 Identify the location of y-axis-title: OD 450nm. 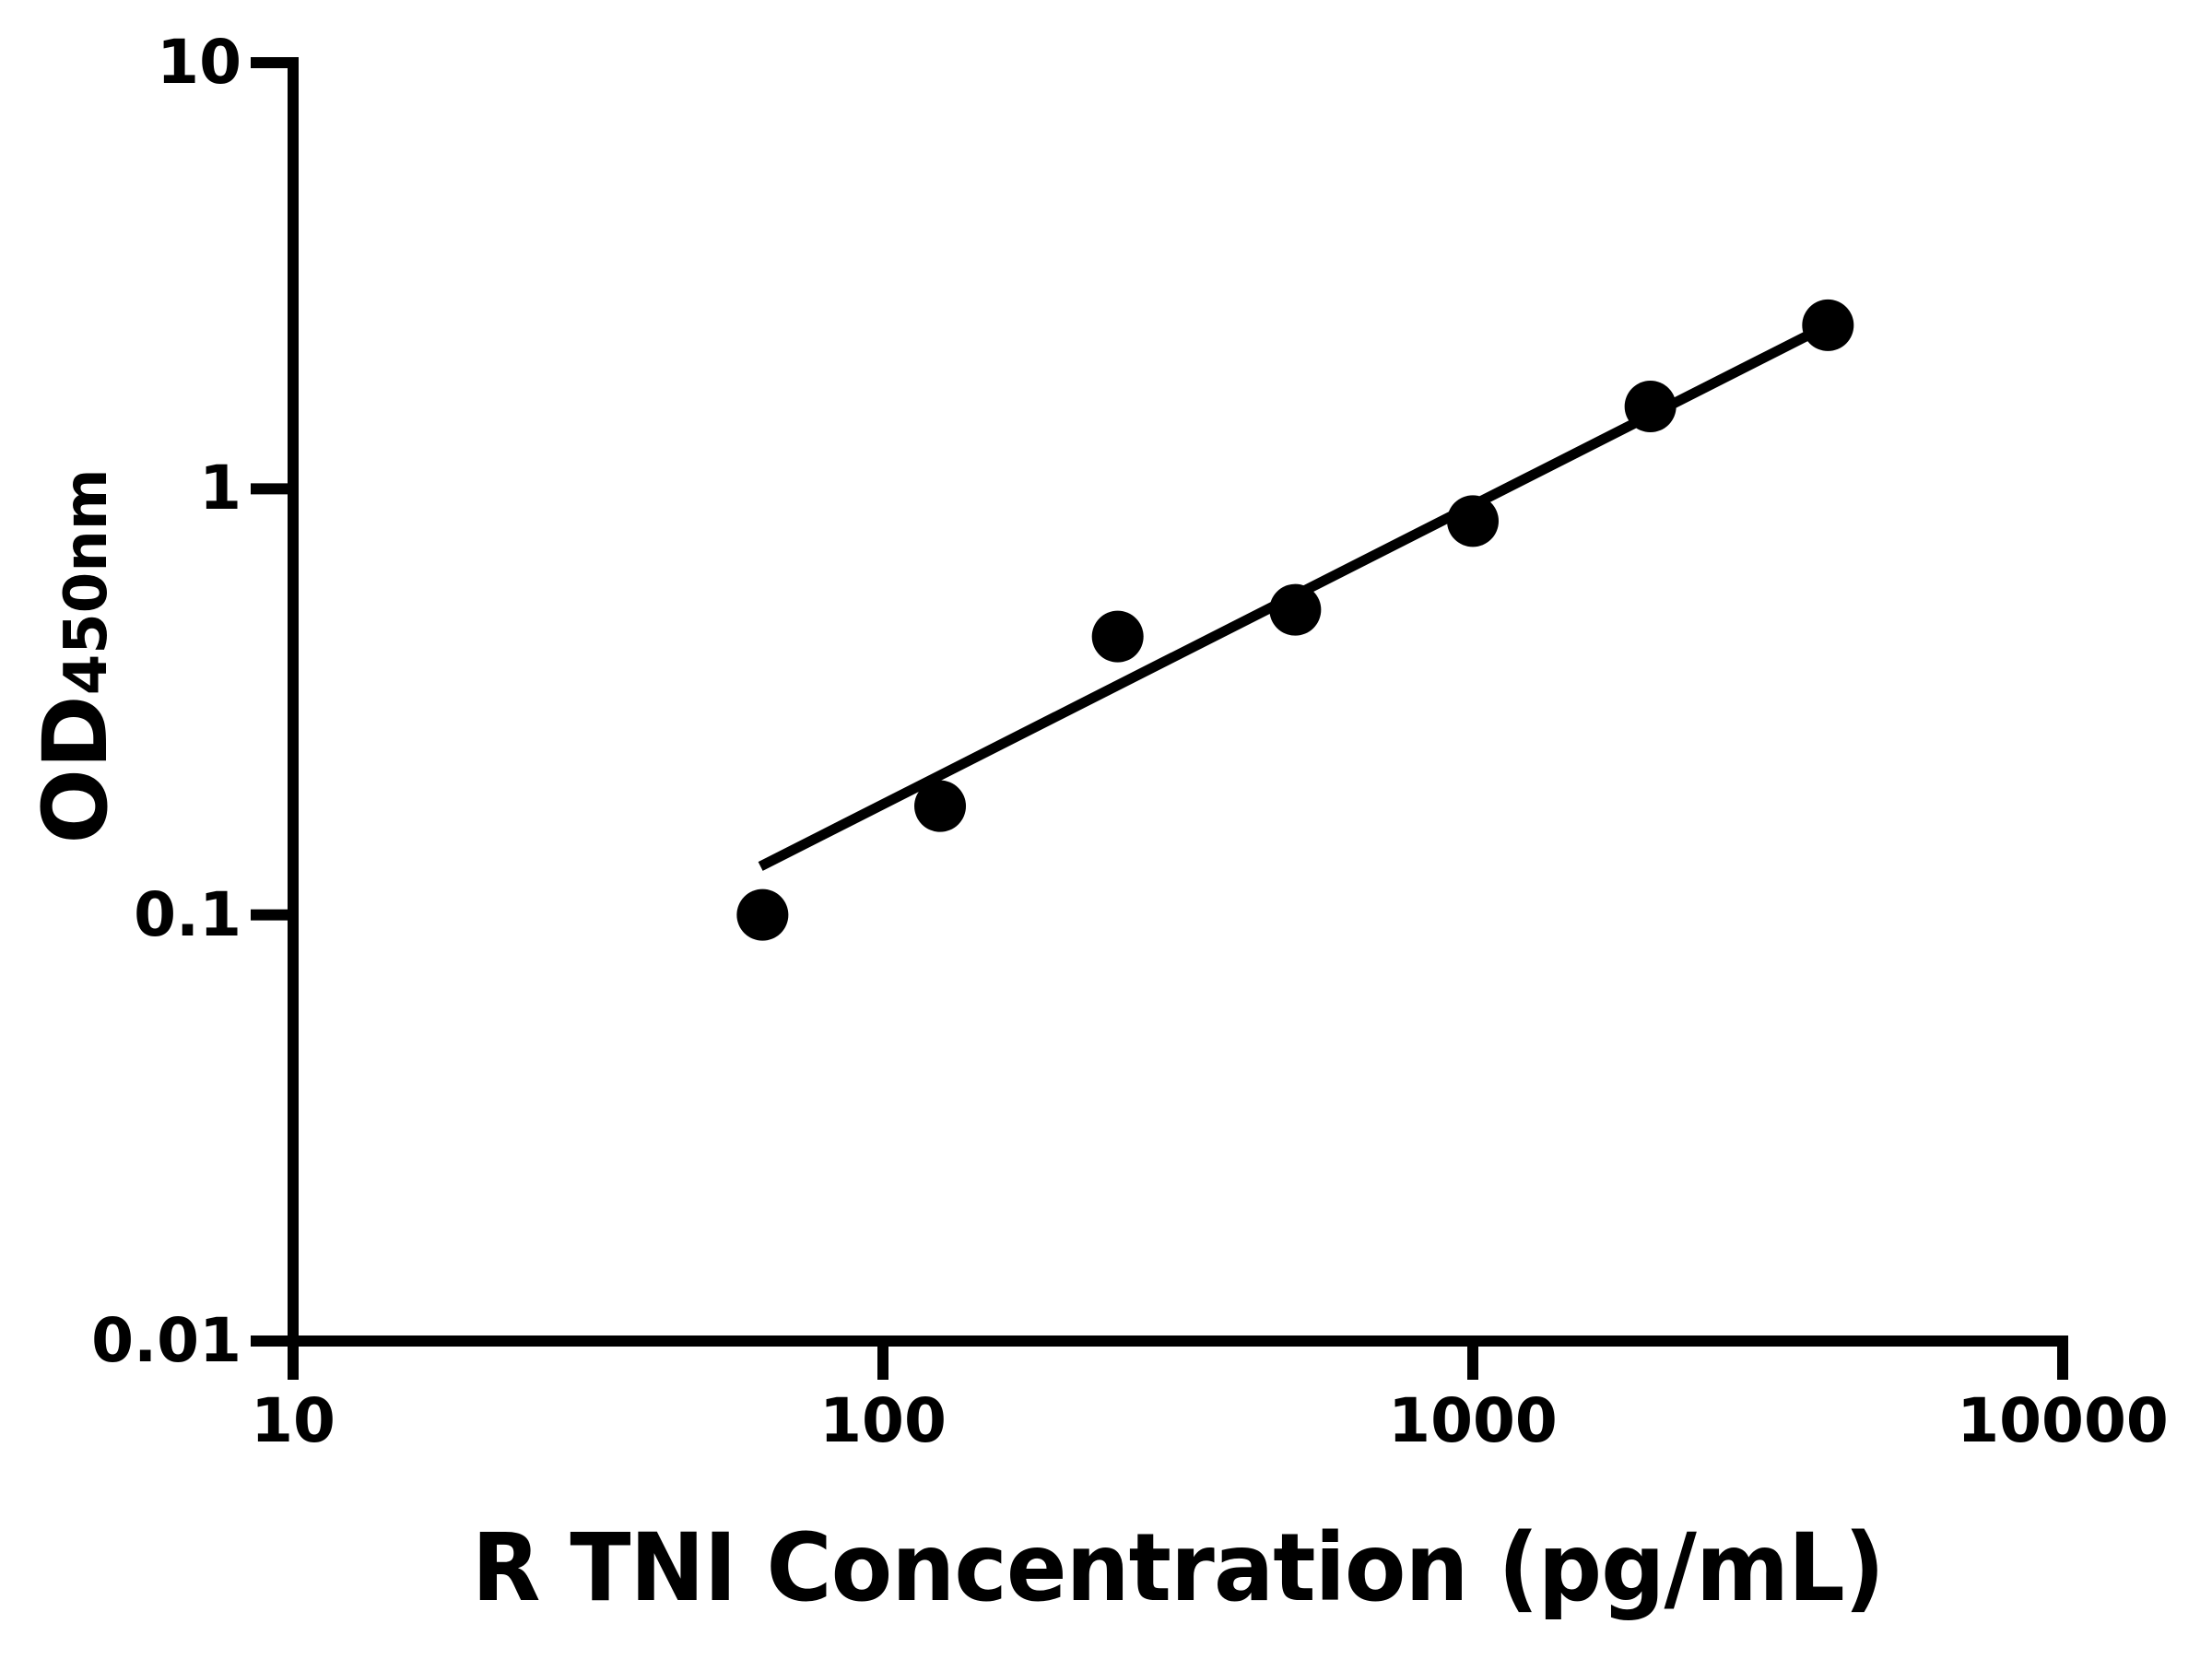
(75, 655).